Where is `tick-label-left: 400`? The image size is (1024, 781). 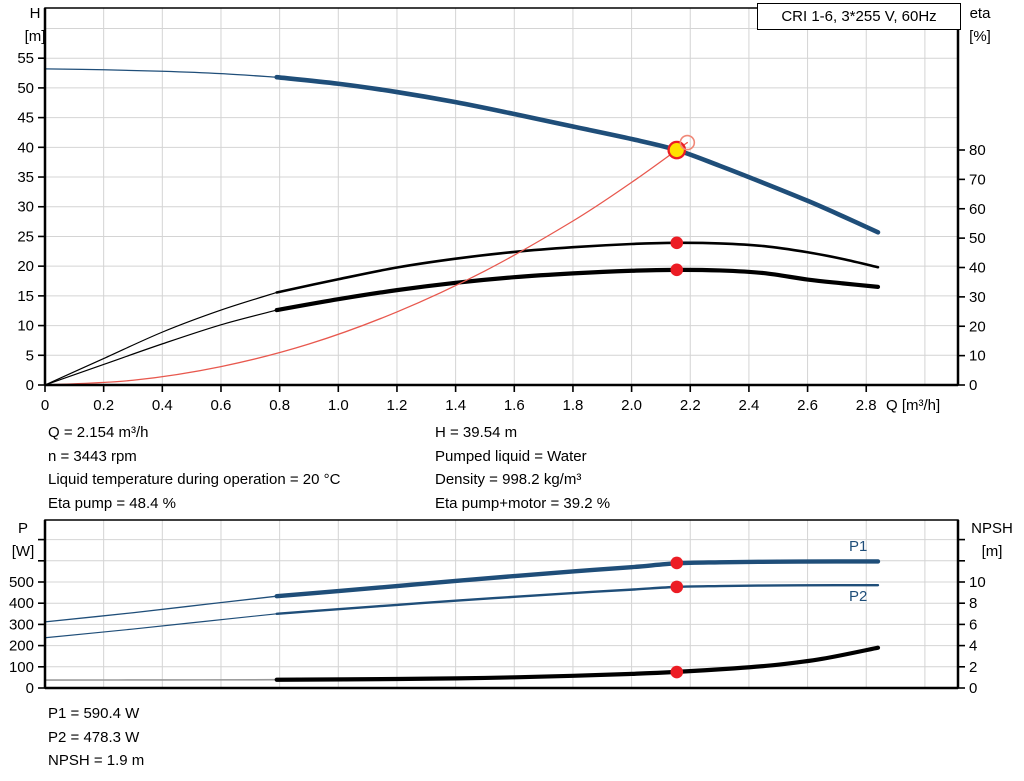 tick-label-left: 400 is located at coordinates (21, 603).